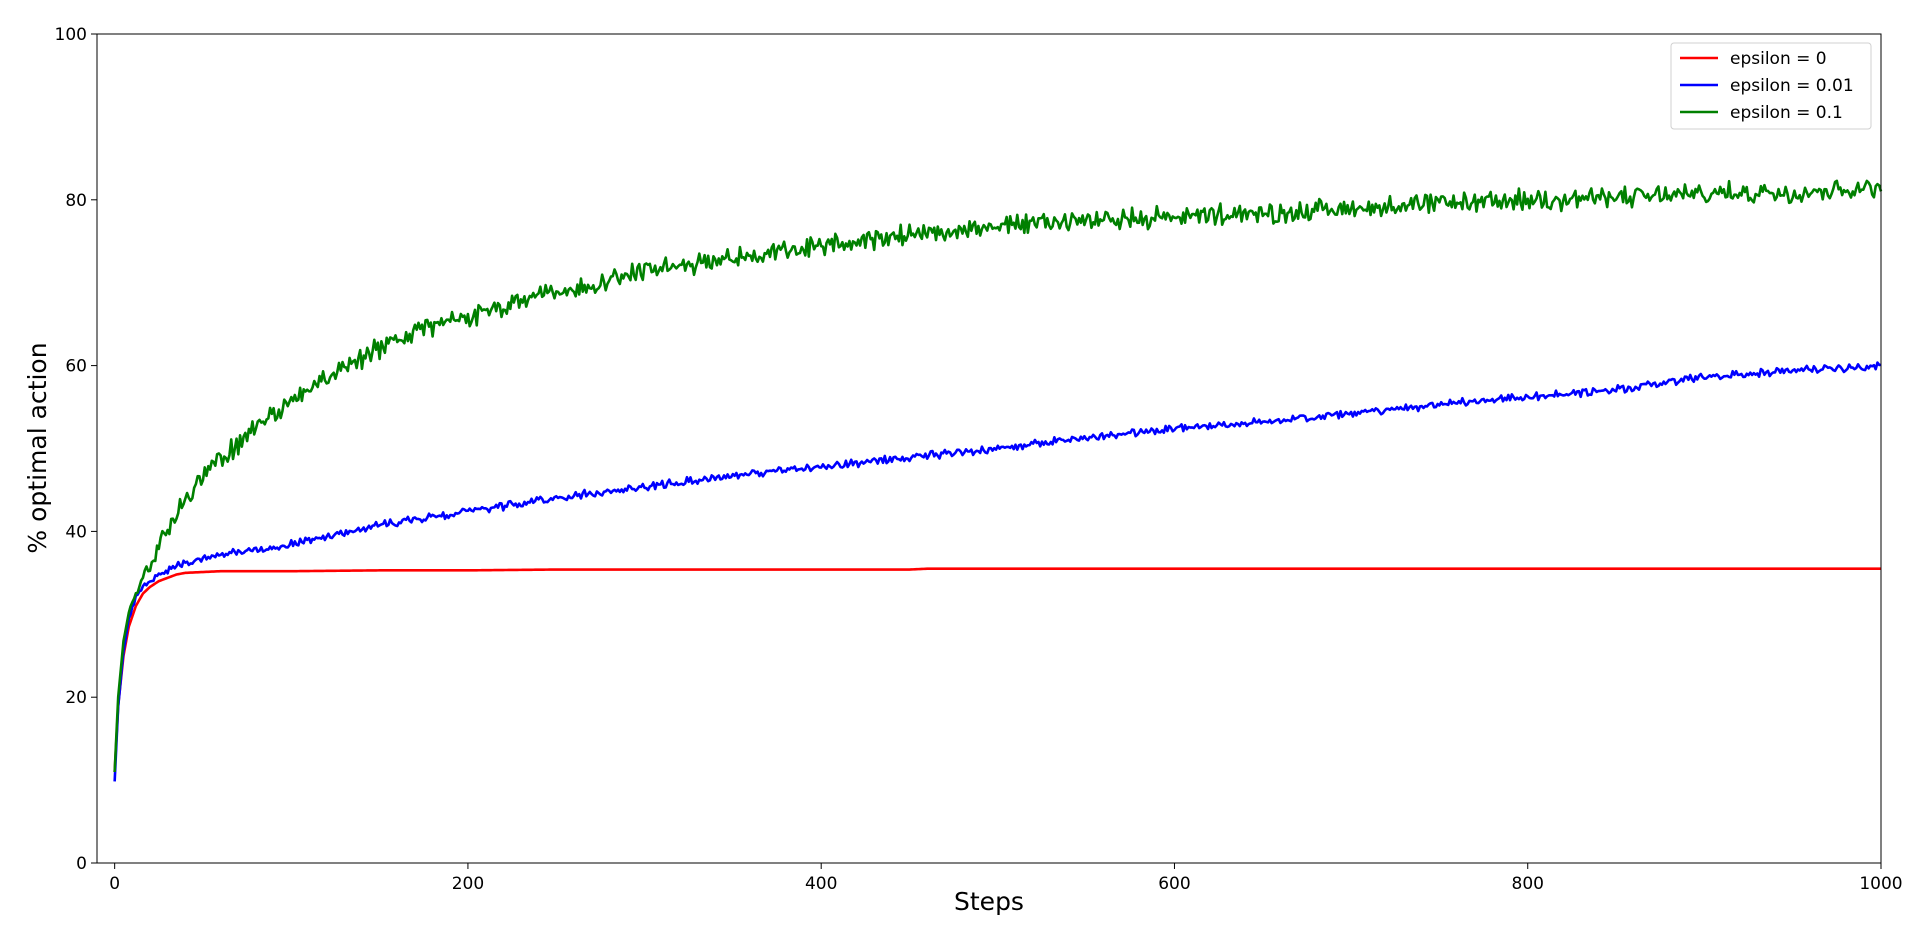 This screenshot has height=928, width=1920. I want to click on legend-label: epsilon = 0.01, so click(1792, 86).